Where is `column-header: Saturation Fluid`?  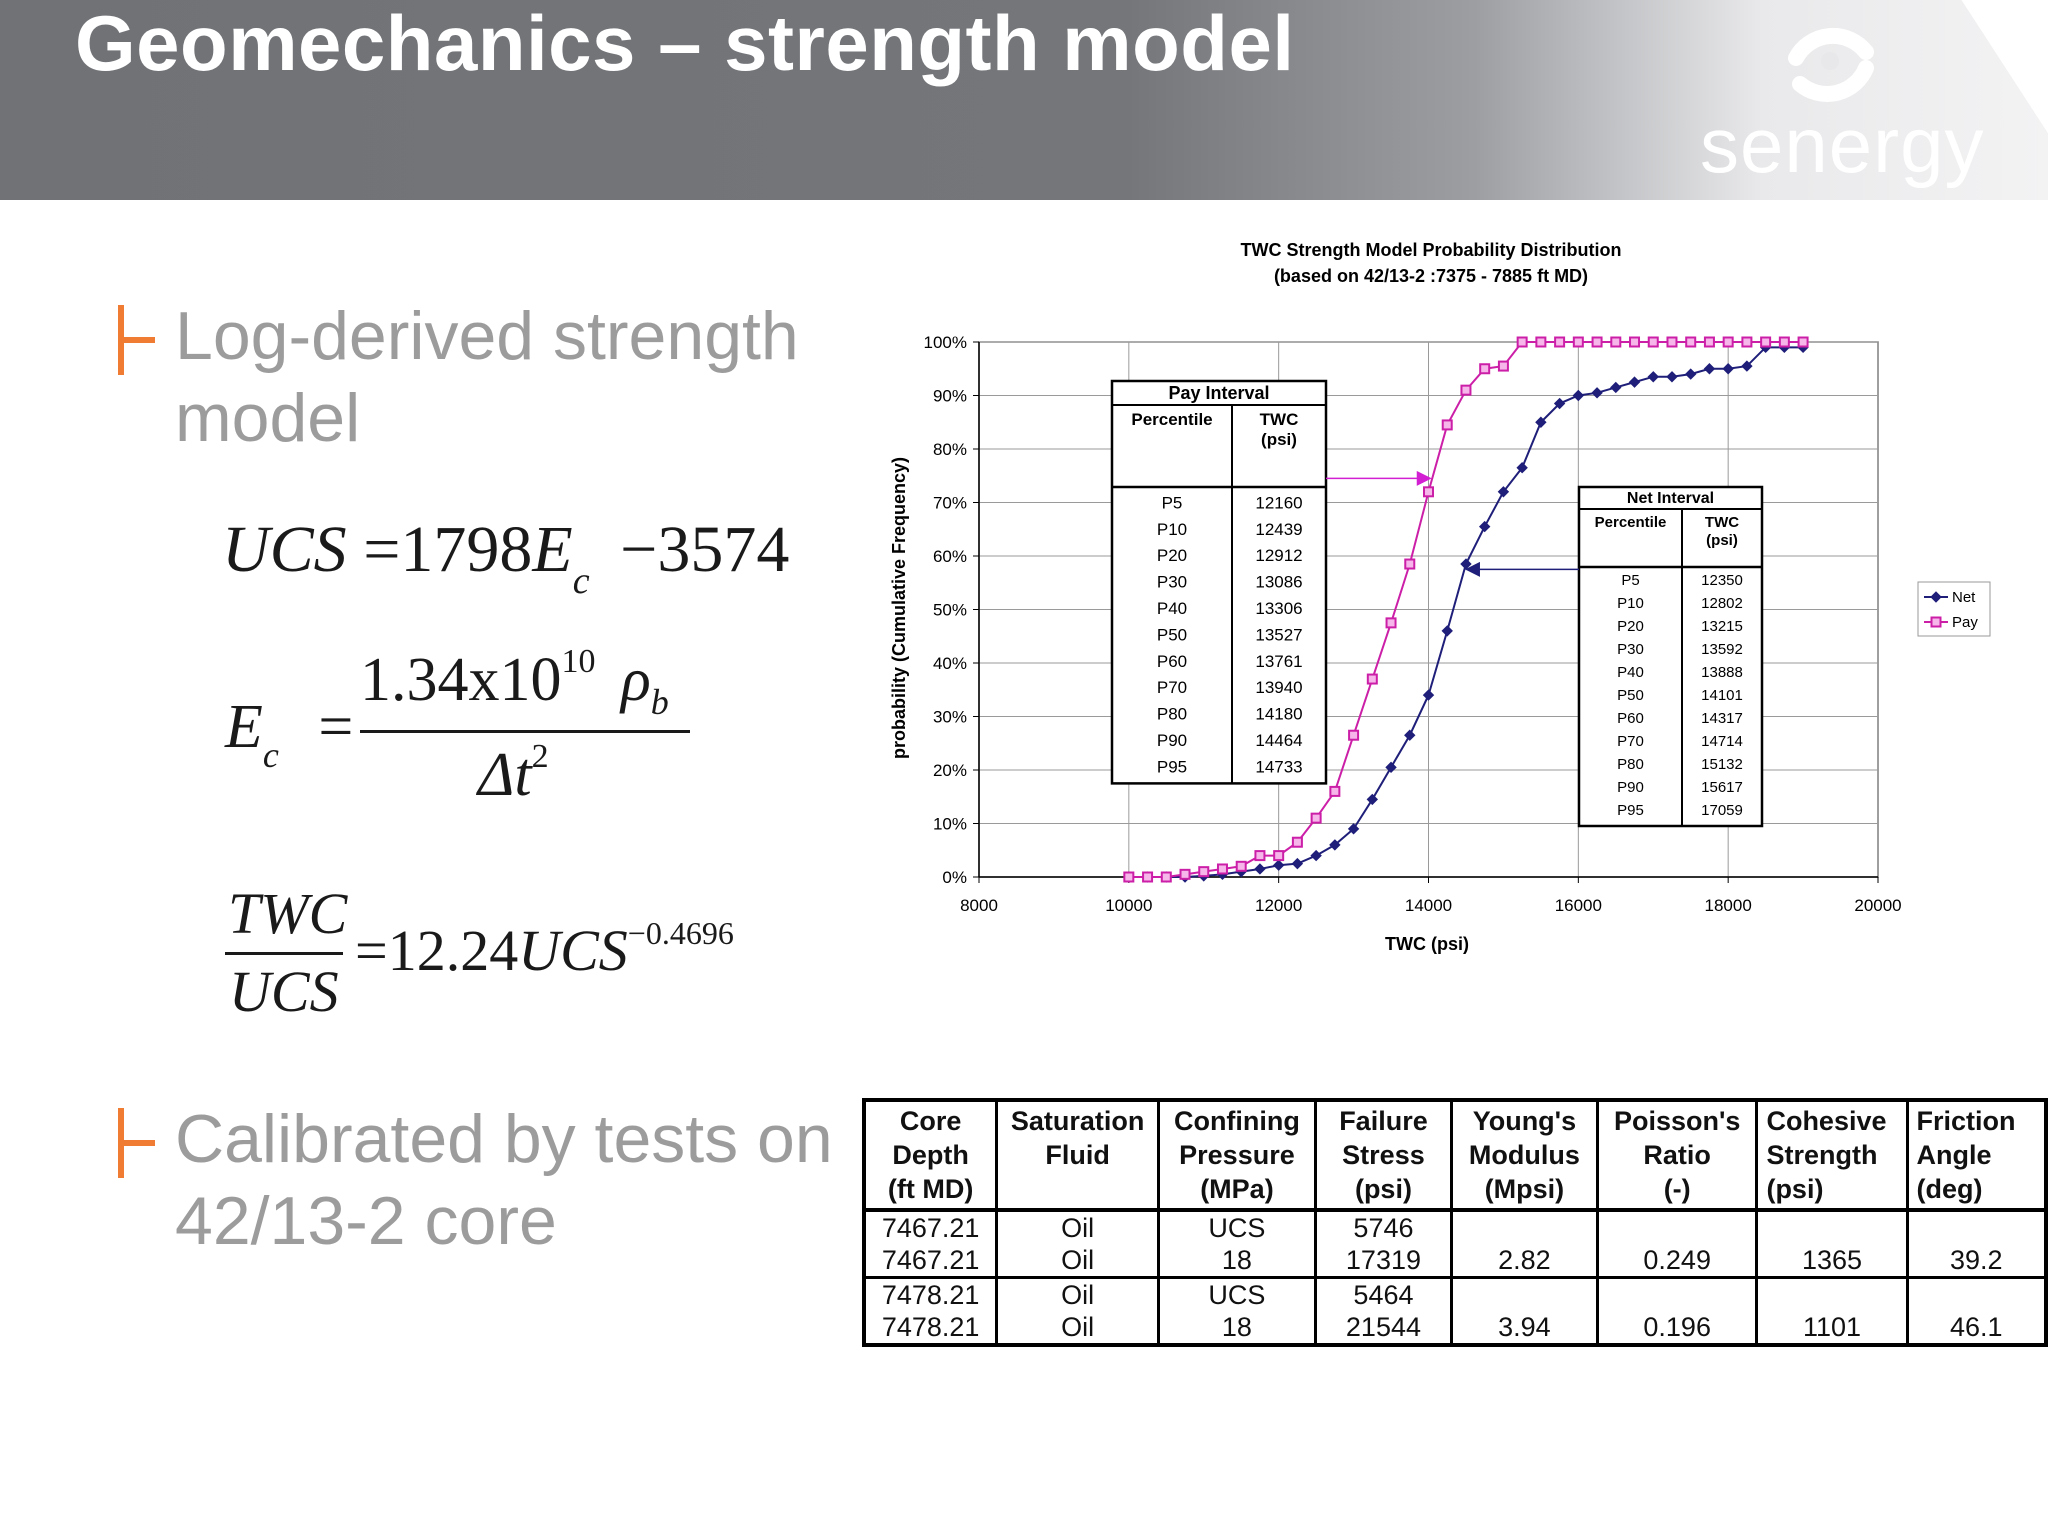 column-header: Saturation Fluid is located at coordinates (1077, 1156).